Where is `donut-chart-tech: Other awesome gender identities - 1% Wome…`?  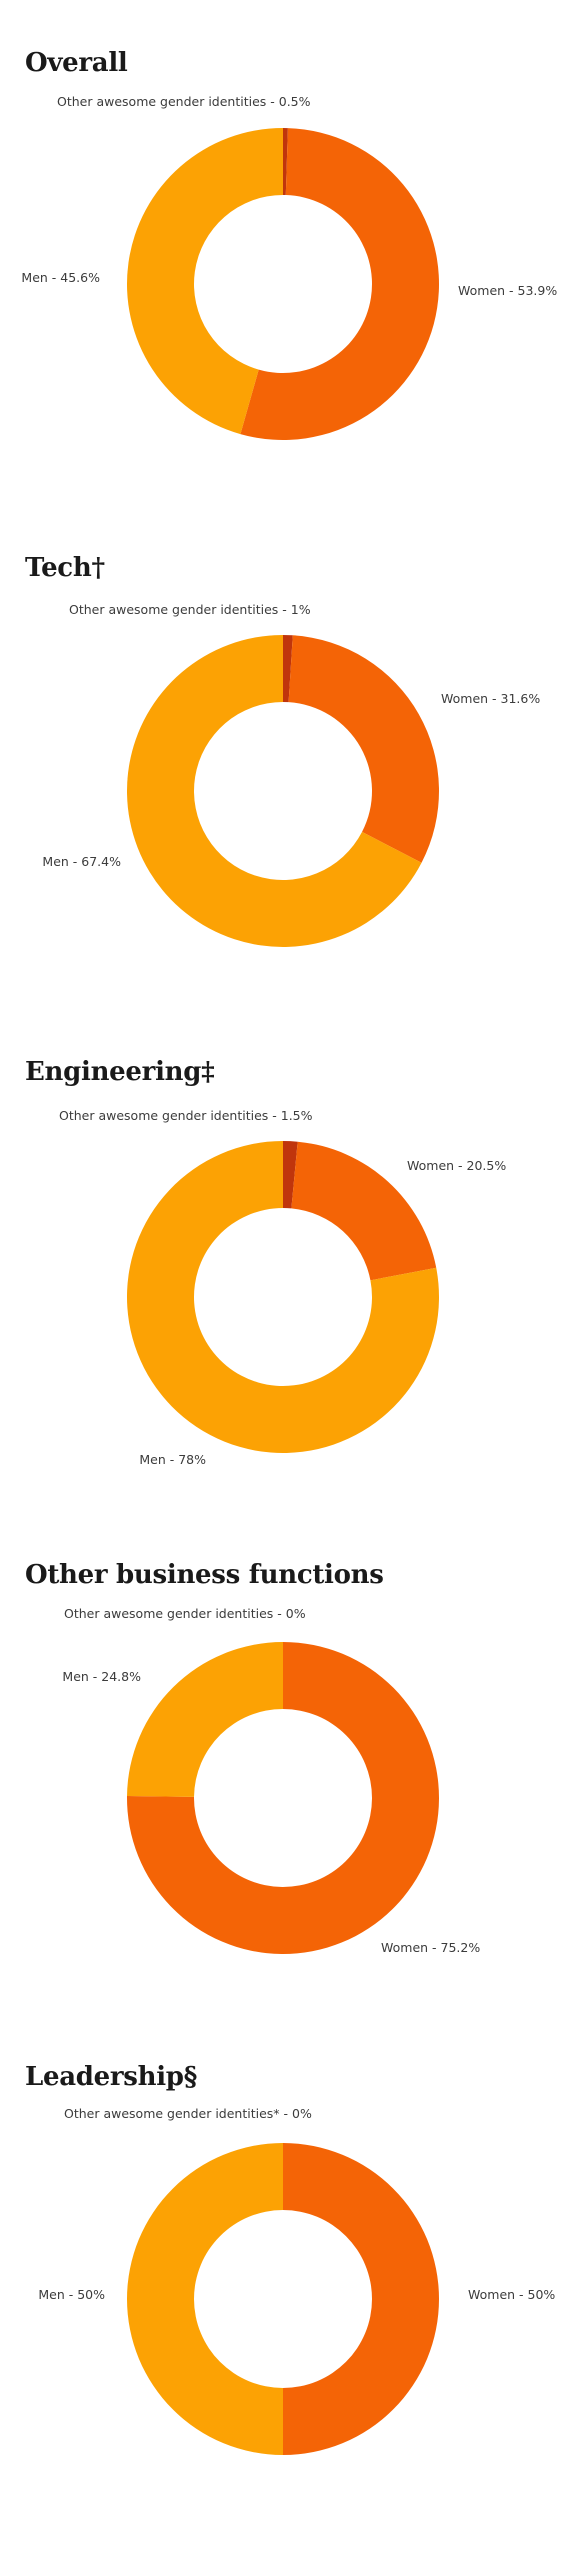
donut-chart-tech: Other awesome gender identities - 1% Wome… is located at coordinates (291, 774).